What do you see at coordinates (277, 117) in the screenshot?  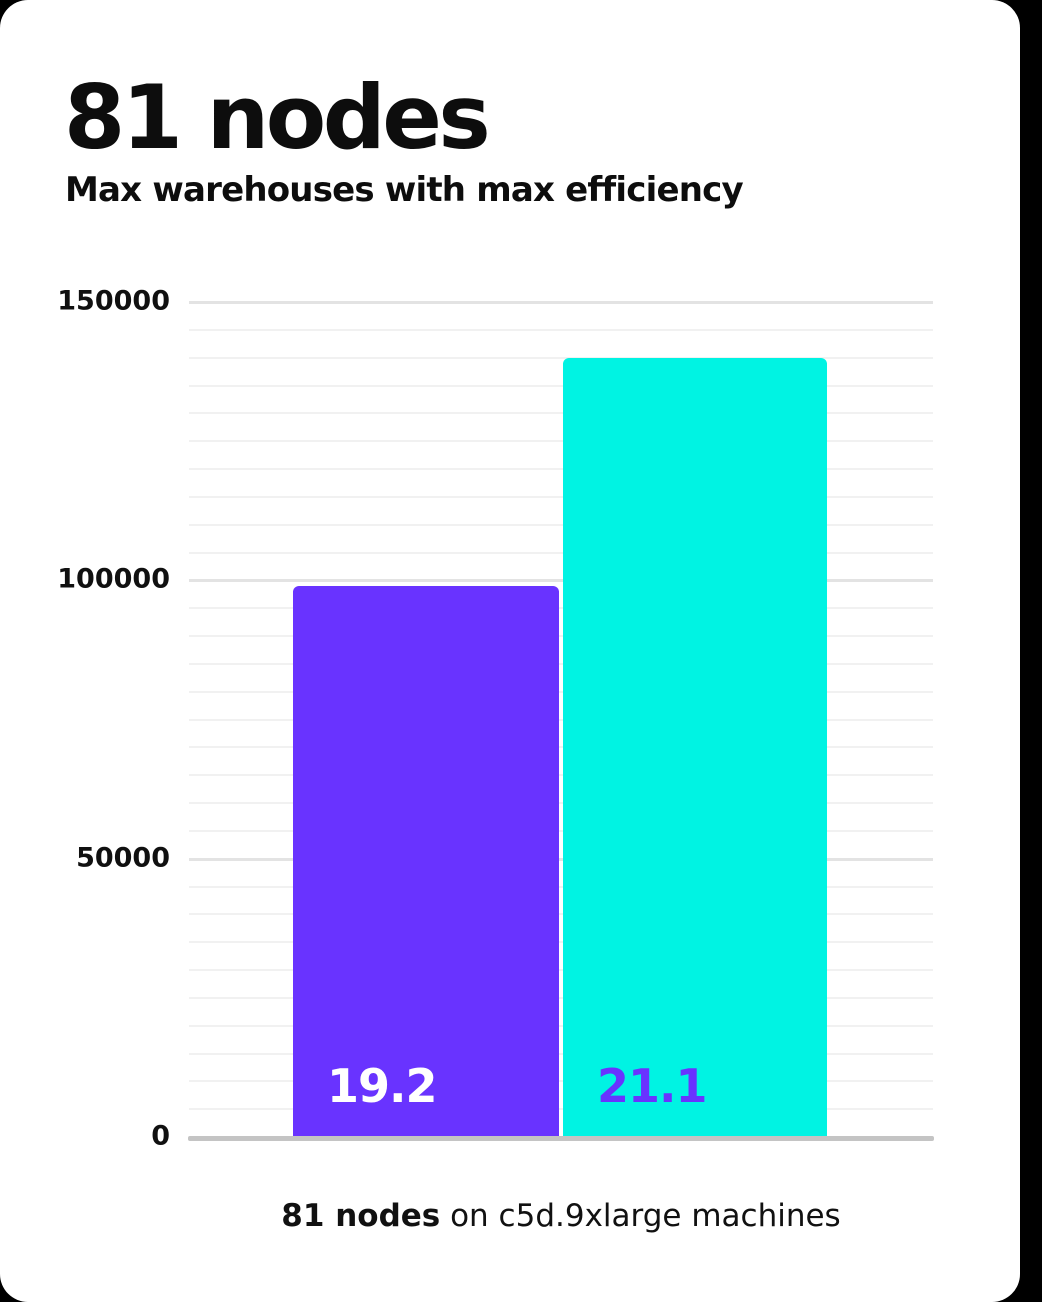 I see `chart-title: 81 nodes` at bounding box center [277, 117].